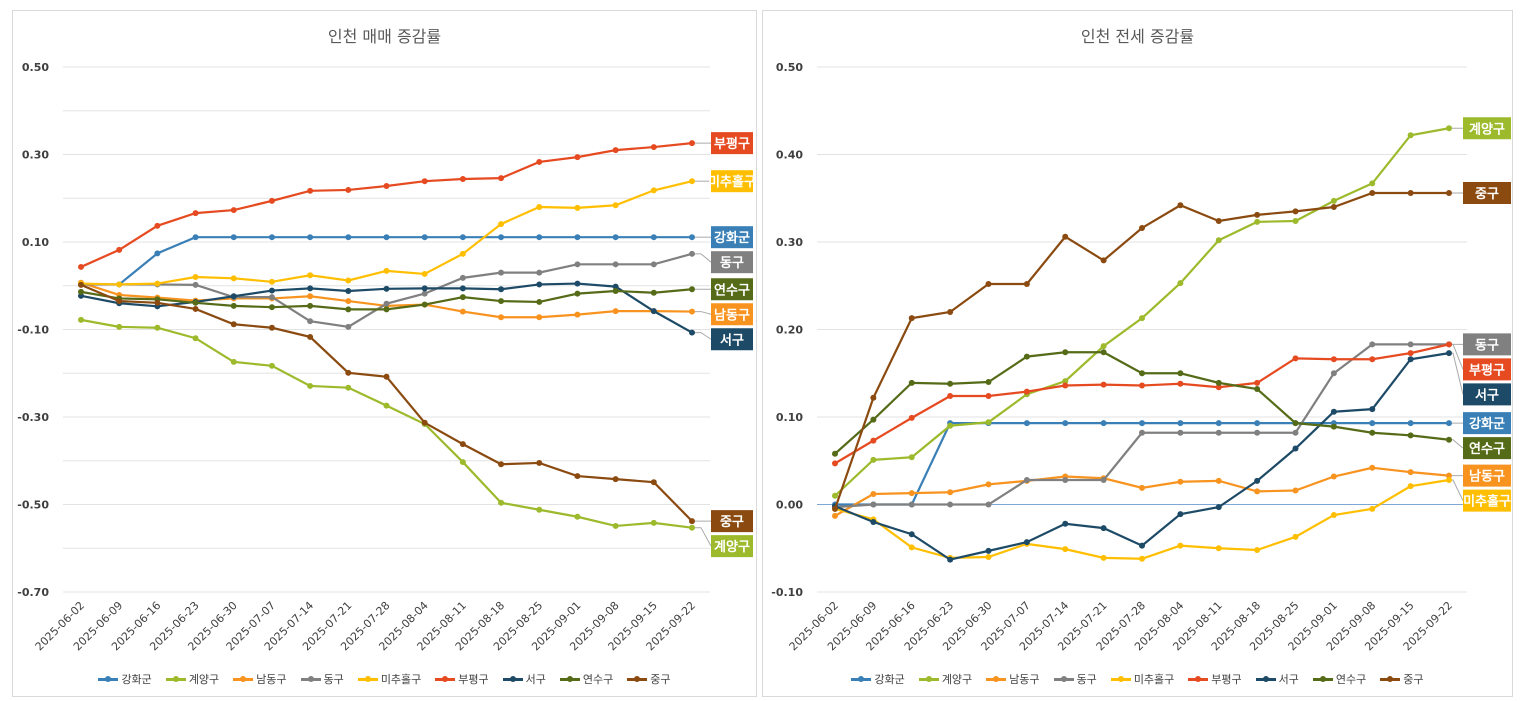 Image resolution: width=1520 pixels, height=701 pixels. Describe the element at coordinates (386, 423) in the screenshot. I see `series-계양구` at that location.